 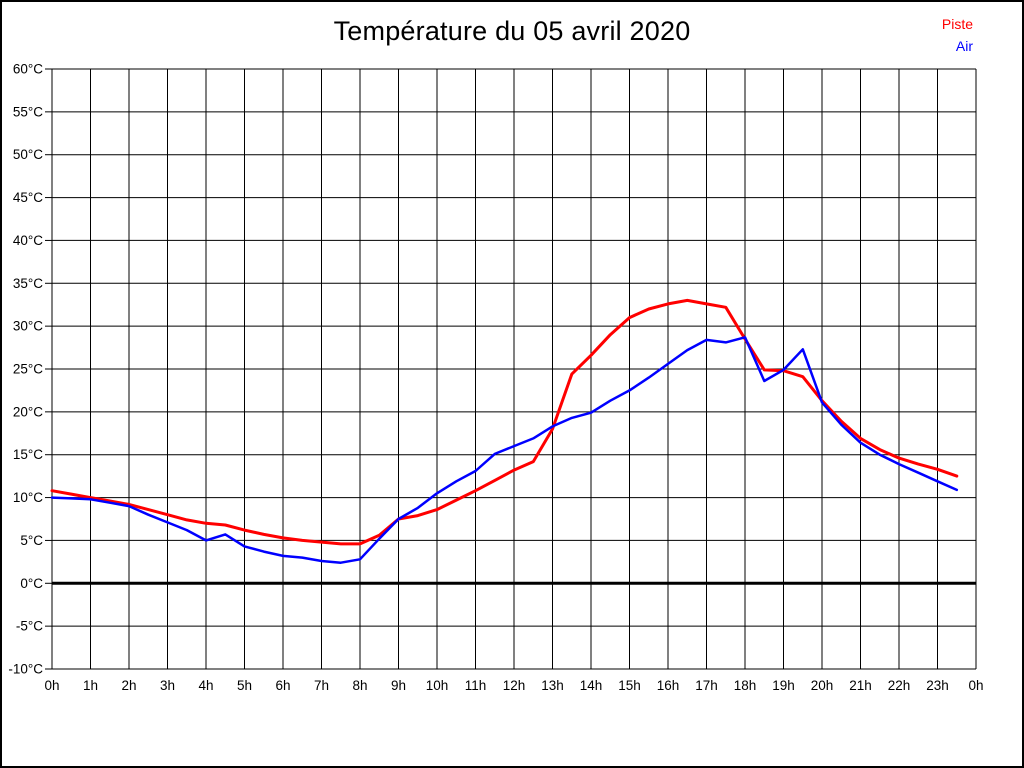 What do you see at coordinates (31, 583) in the screenshot?
I see `y-tick-label: 0°C` at bounding box center [31, 583].